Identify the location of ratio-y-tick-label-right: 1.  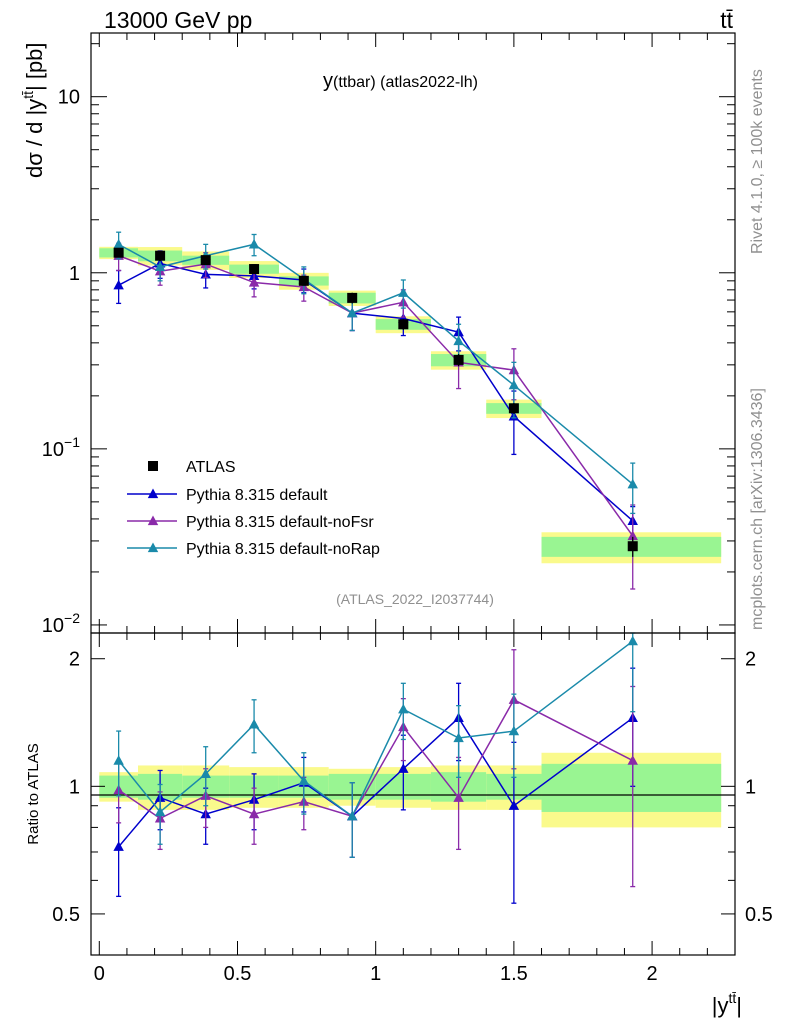
(750, 787).